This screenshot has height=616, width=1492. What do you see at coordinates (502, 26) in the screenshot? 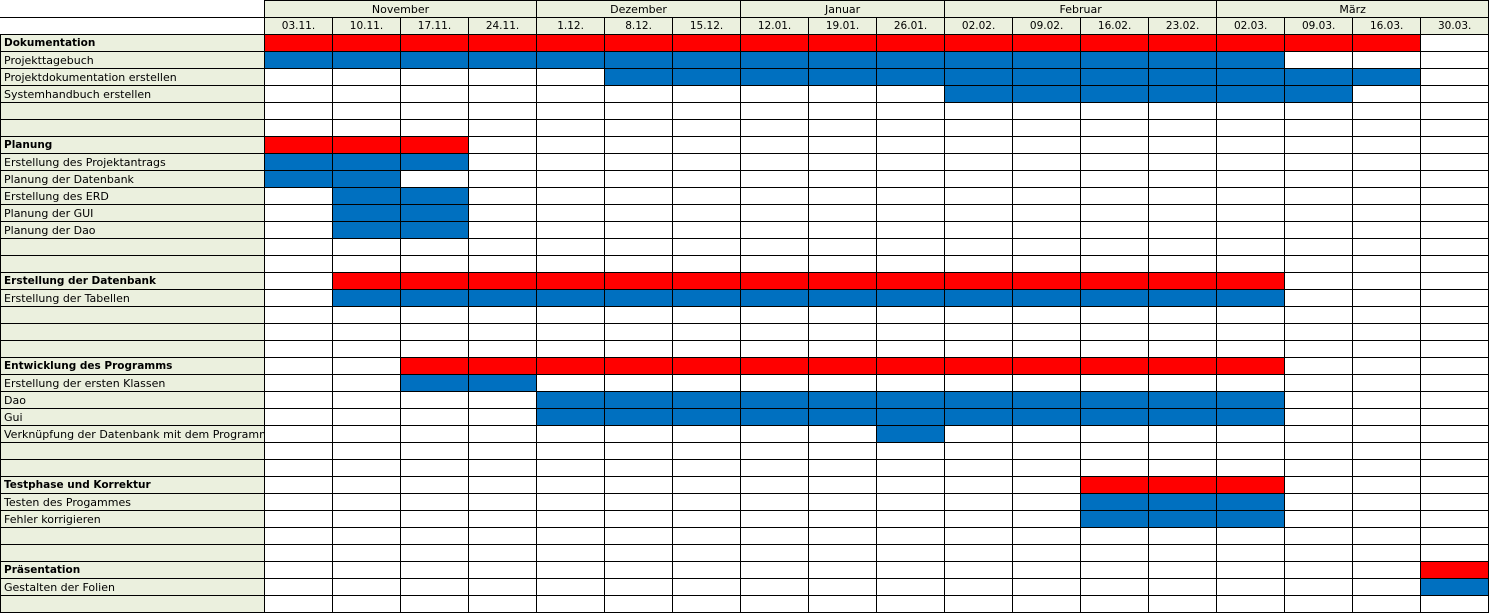
I see `week-header: 24.11.` at bounding box center [502, 26].